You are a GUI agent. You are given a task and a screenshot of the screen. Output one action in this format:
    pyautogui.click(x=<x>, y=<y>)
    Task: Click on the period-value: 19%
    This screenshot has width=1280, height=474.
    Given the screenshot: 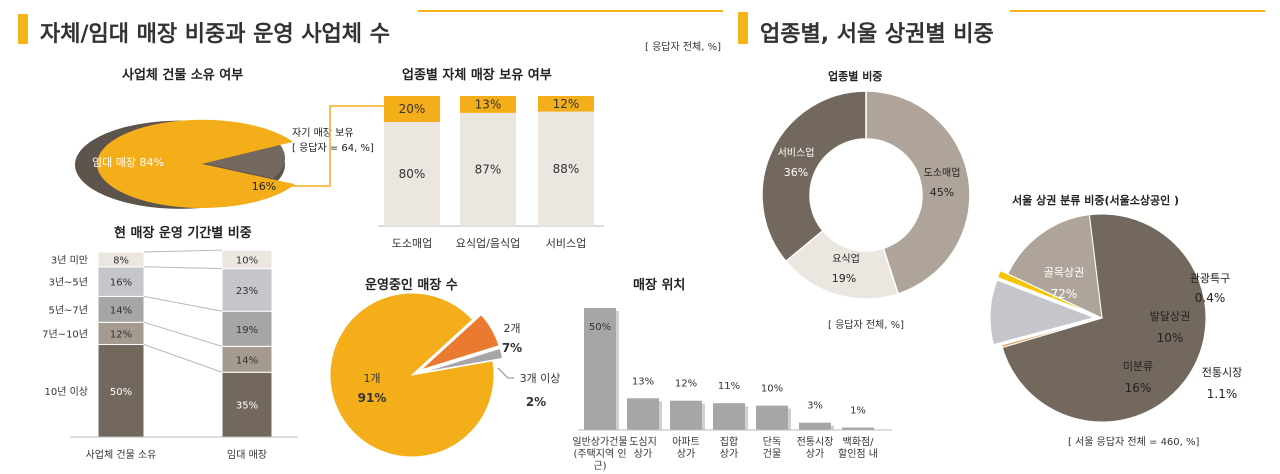 What is the action you would take?
    pyautogui.click(x=247, y=330)
    